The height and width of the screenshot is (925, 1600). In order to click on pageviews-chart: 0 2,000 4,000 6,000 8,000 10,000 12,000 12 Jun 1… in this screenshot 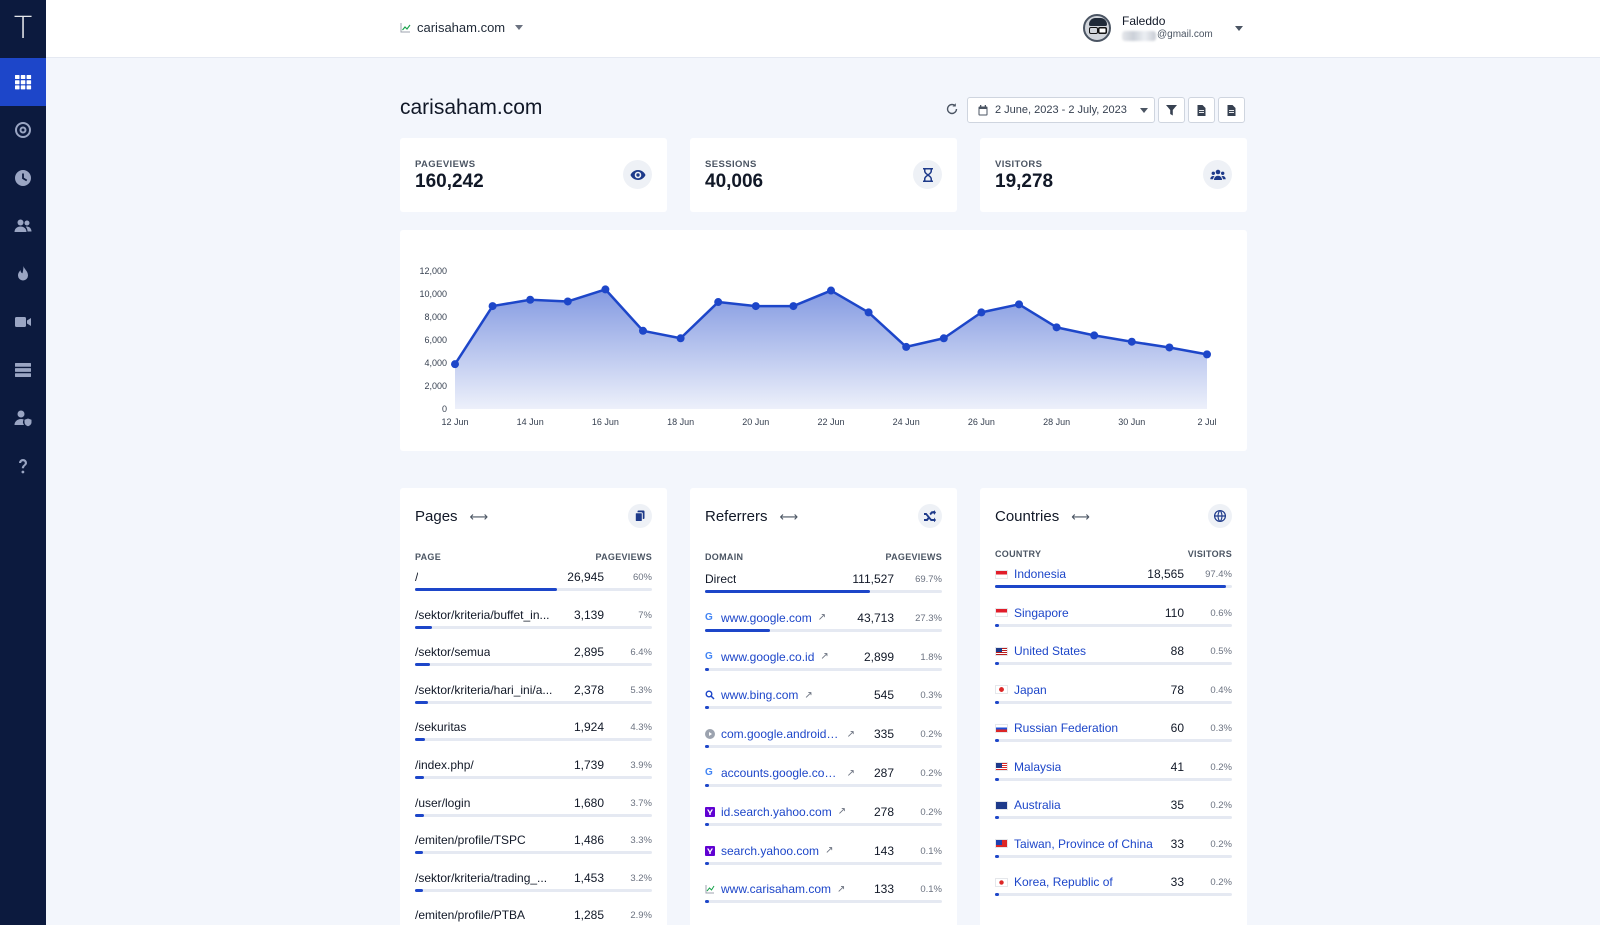, I will do `click(823, 340)`.